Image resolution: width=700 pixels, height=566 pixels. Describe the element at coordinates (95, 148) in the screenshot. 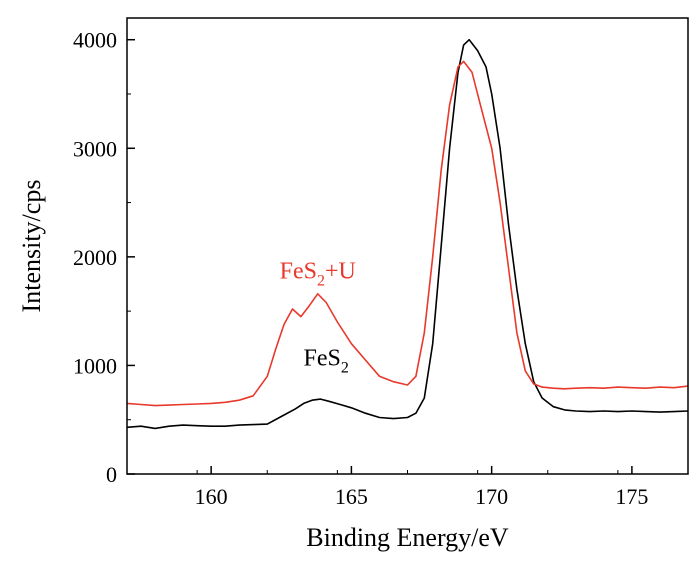

I see `y-tick-label-3: 3000` at that location.